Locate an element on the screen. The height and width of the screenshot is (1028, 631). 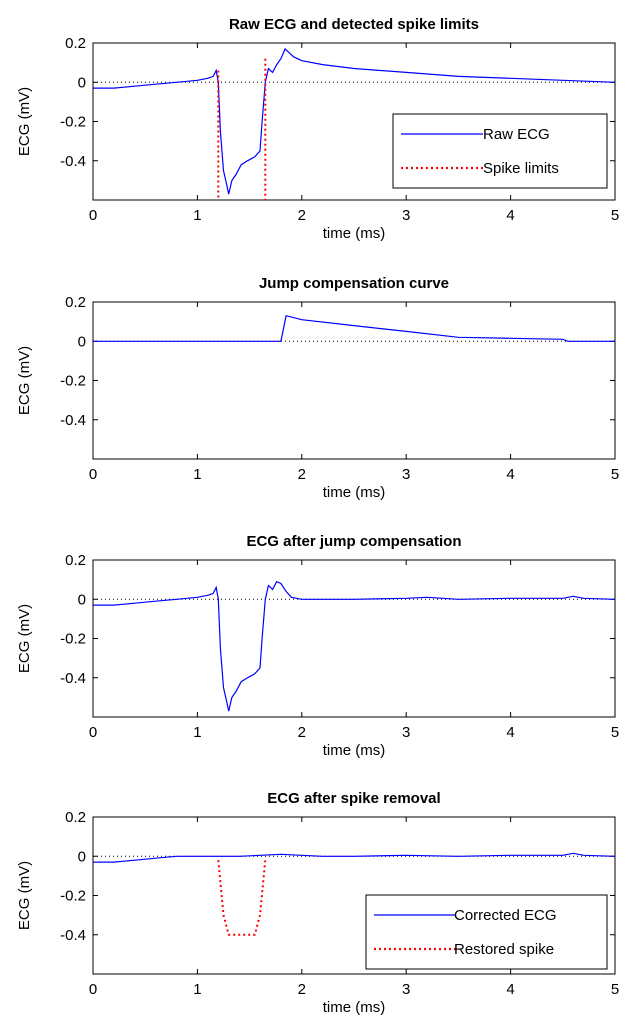
chart-title: Raw ECG and detected spike limits is located at coordinates (354, 24).